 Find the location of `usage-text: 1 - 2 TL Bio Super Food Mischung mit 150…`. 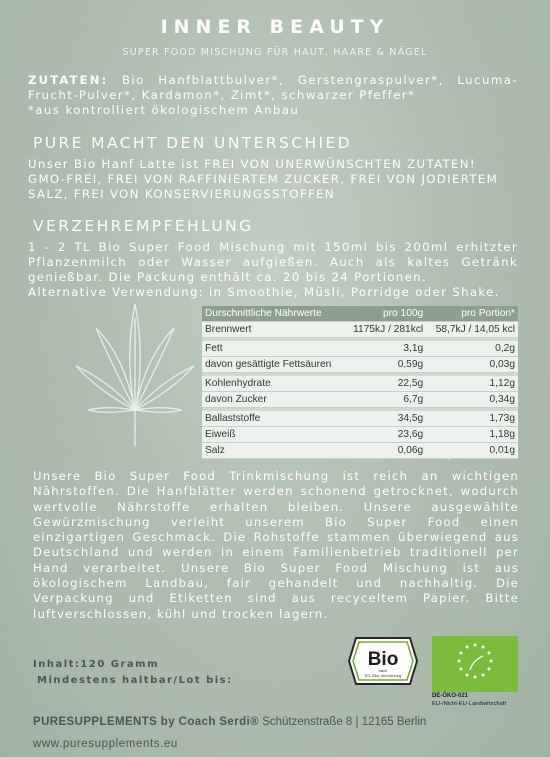

usage-text: 1 - 2 TL Bio Super Food Mischung mit 150… is located at coordinates (273, 270).